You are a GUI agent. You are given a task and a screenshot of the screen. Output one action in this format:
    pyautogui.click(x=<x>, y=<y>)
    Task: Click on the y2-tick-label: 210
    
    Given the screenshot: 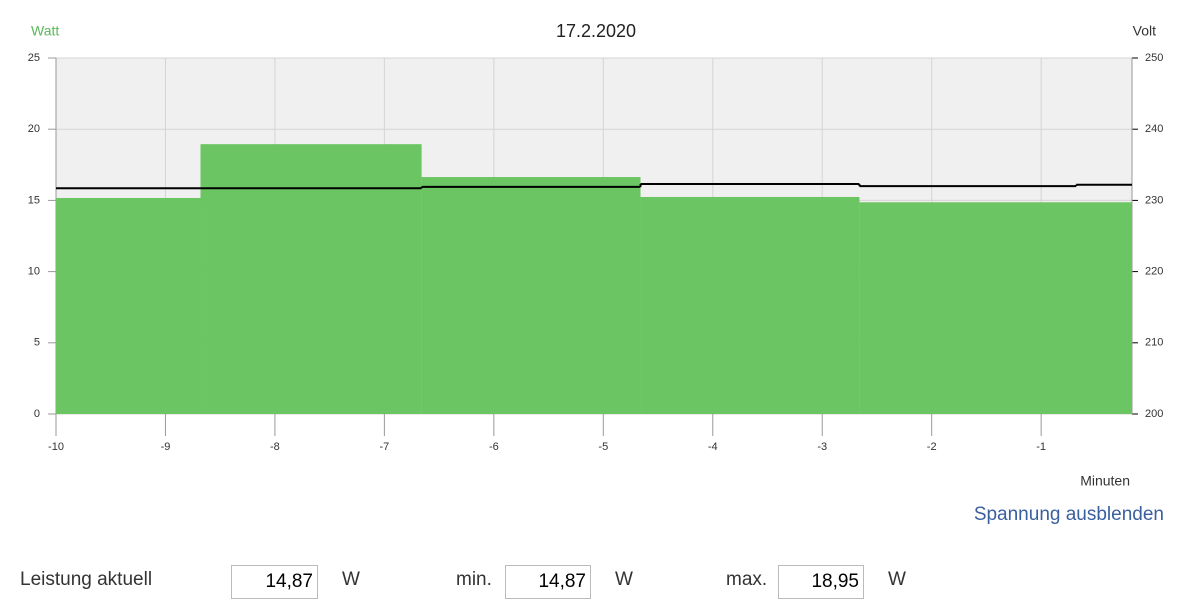 What is the action you would take?
    pyautogui.click(x=1154, y=343)
    